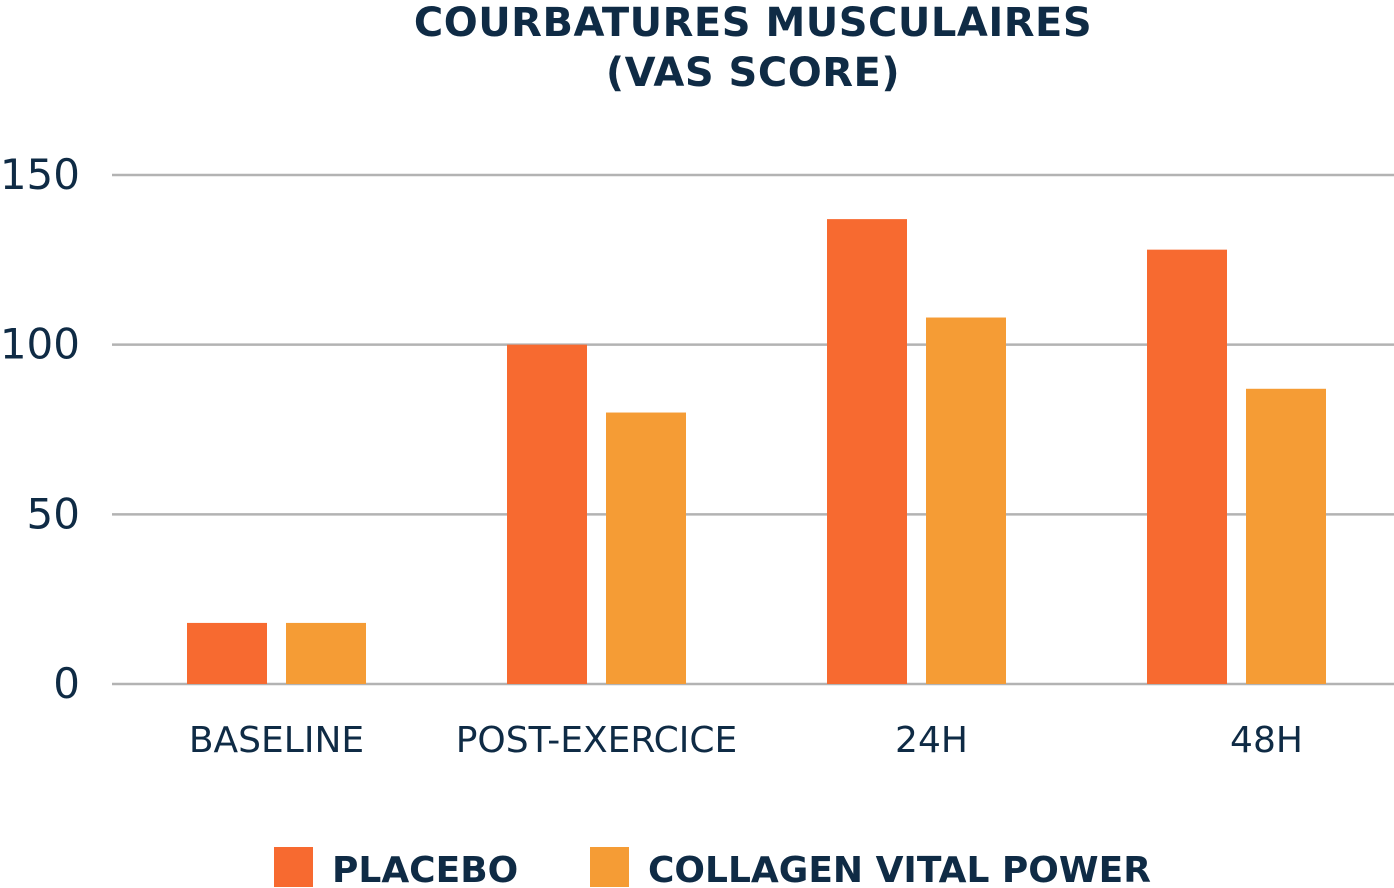 The image size is (1394, 888). What do you see at coordinates (425, 869) in the screenshot?
I see `legend-label: PLACEBO` at bounding box center [425, 869].